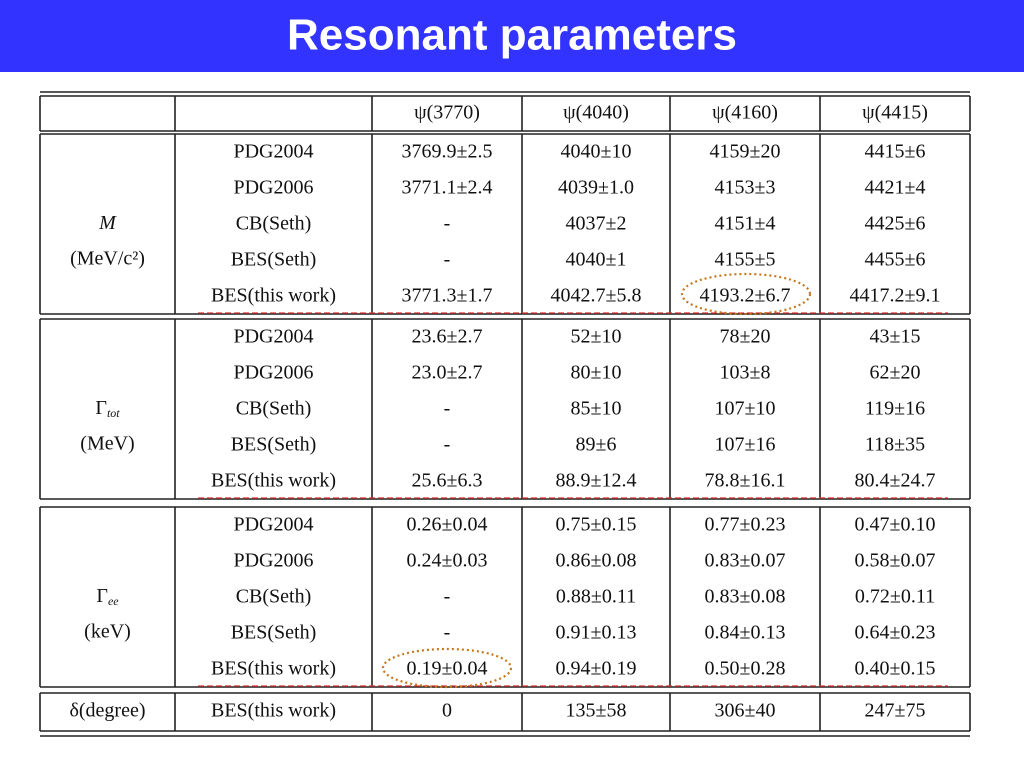 This screenshot has height=768, width=1024. What do you see at coordinates (745, 188) in the screenshot?
I see `cell-value: 4153±3` at bounding box center [745, 188].